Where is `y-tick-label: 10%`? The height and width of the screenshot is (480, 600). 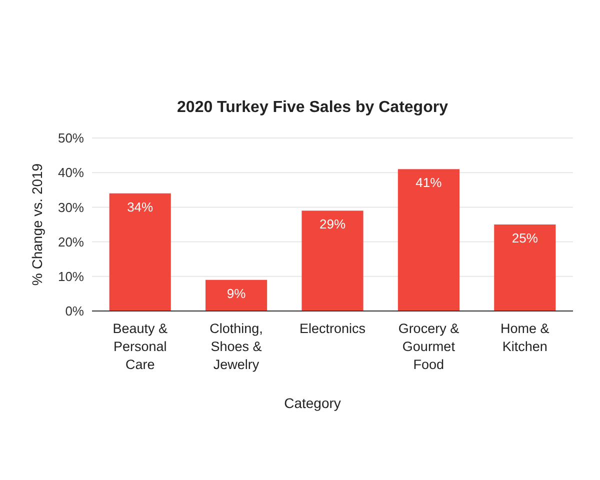 y-tick-label: 10% is located at coordinates (71, 276).